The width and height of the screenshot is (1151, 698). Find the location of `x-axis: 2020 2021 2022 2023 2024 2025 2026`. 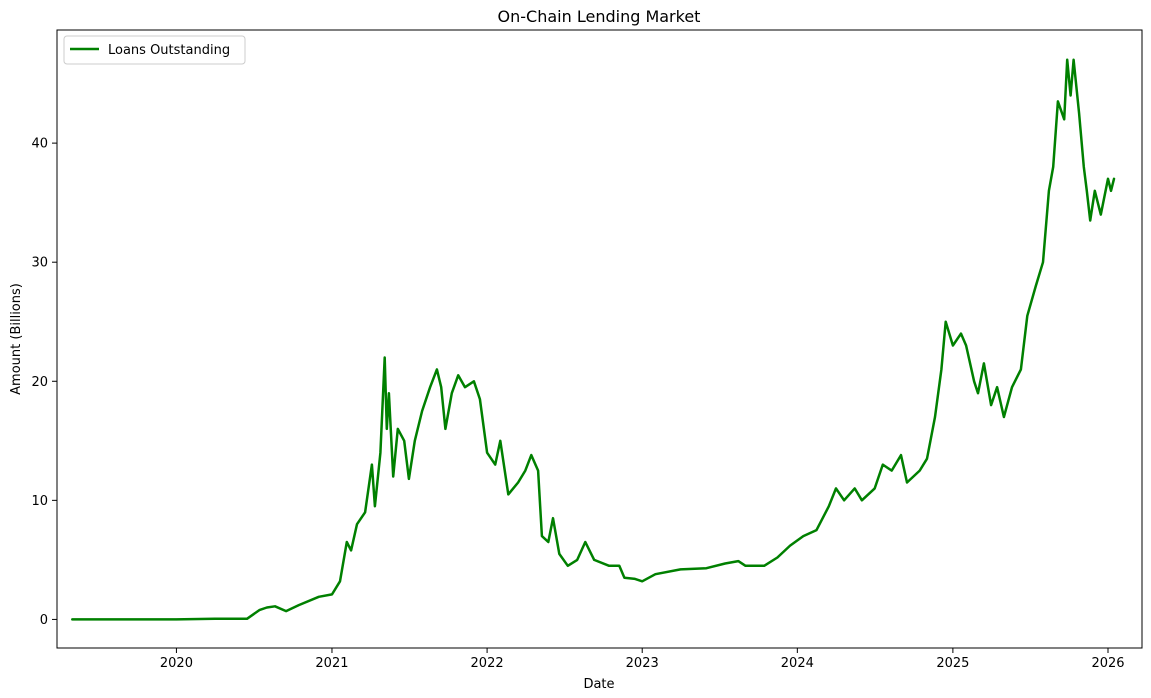

x-axis: 2020 2021 2022 2023 2024 2025 2026 is located at coordinates (642, 659).